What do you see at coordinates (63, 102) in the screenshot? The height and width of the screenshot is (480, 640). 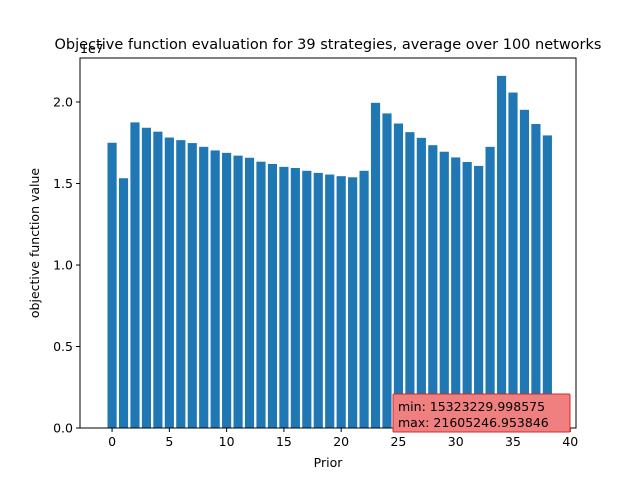 I see `y-tick-label: 2.0` at bounding box center [63, 102].